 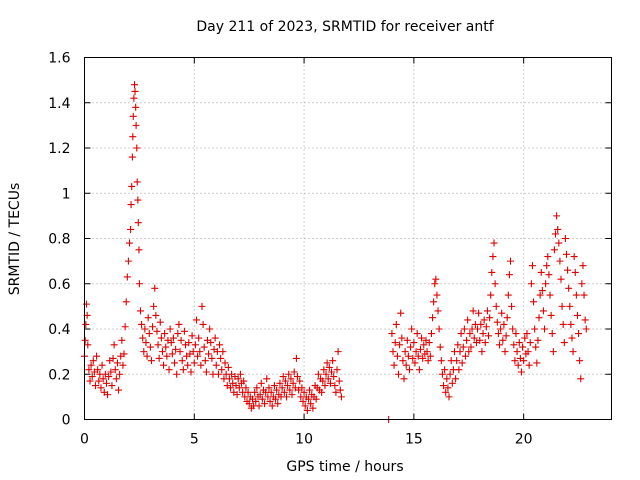 I want to click on y-tick-label: 1.6, so click(x=59, y=59).